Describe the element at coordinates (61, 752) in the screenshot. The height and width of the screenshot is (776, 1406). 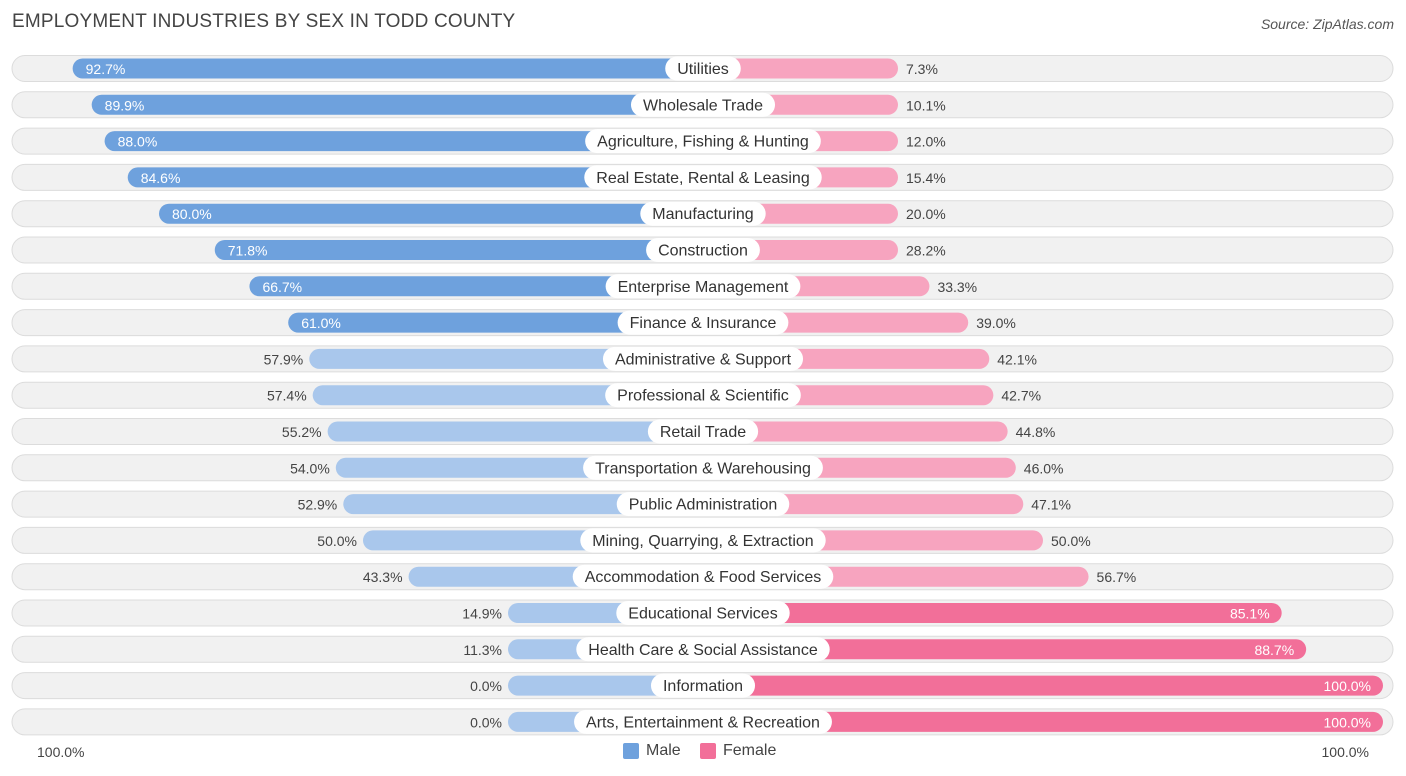
I see `axis-left-label: 100.0%` at that location.